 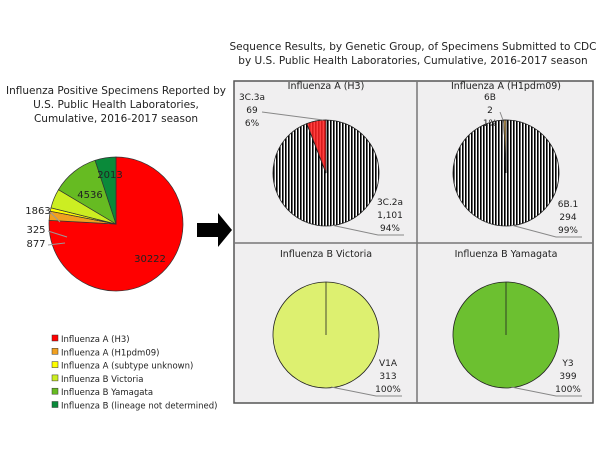 What do you see at coordinates (567, 364) in the screenshot?
I see `slice-label: Y3` at bounding box center [567, 364].